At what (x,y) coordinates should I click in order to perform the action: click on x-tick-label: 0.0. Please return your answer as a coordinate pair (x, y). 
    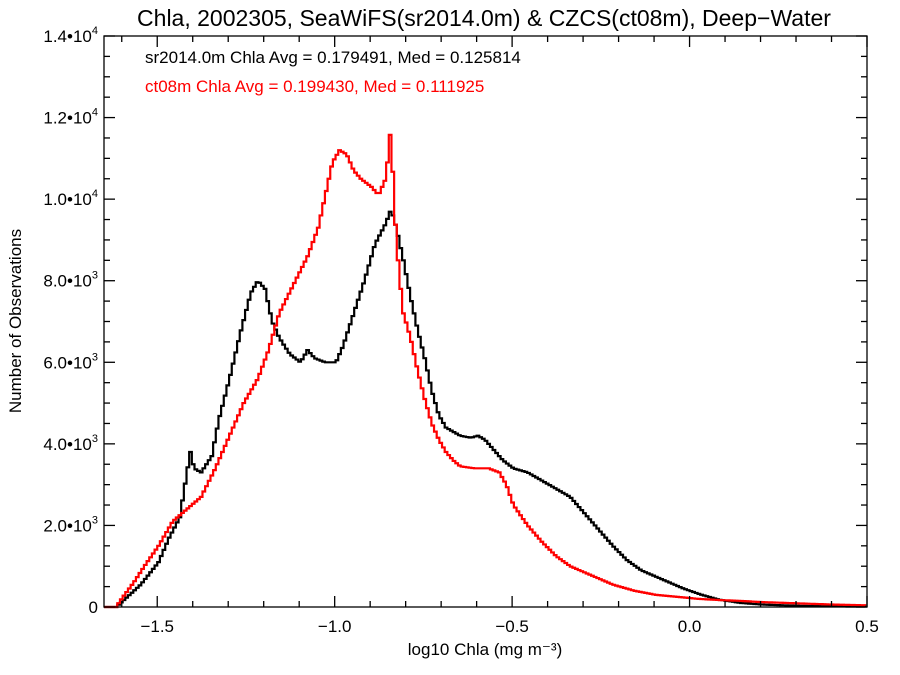
    Looking at the image, I should click on (690, 626).